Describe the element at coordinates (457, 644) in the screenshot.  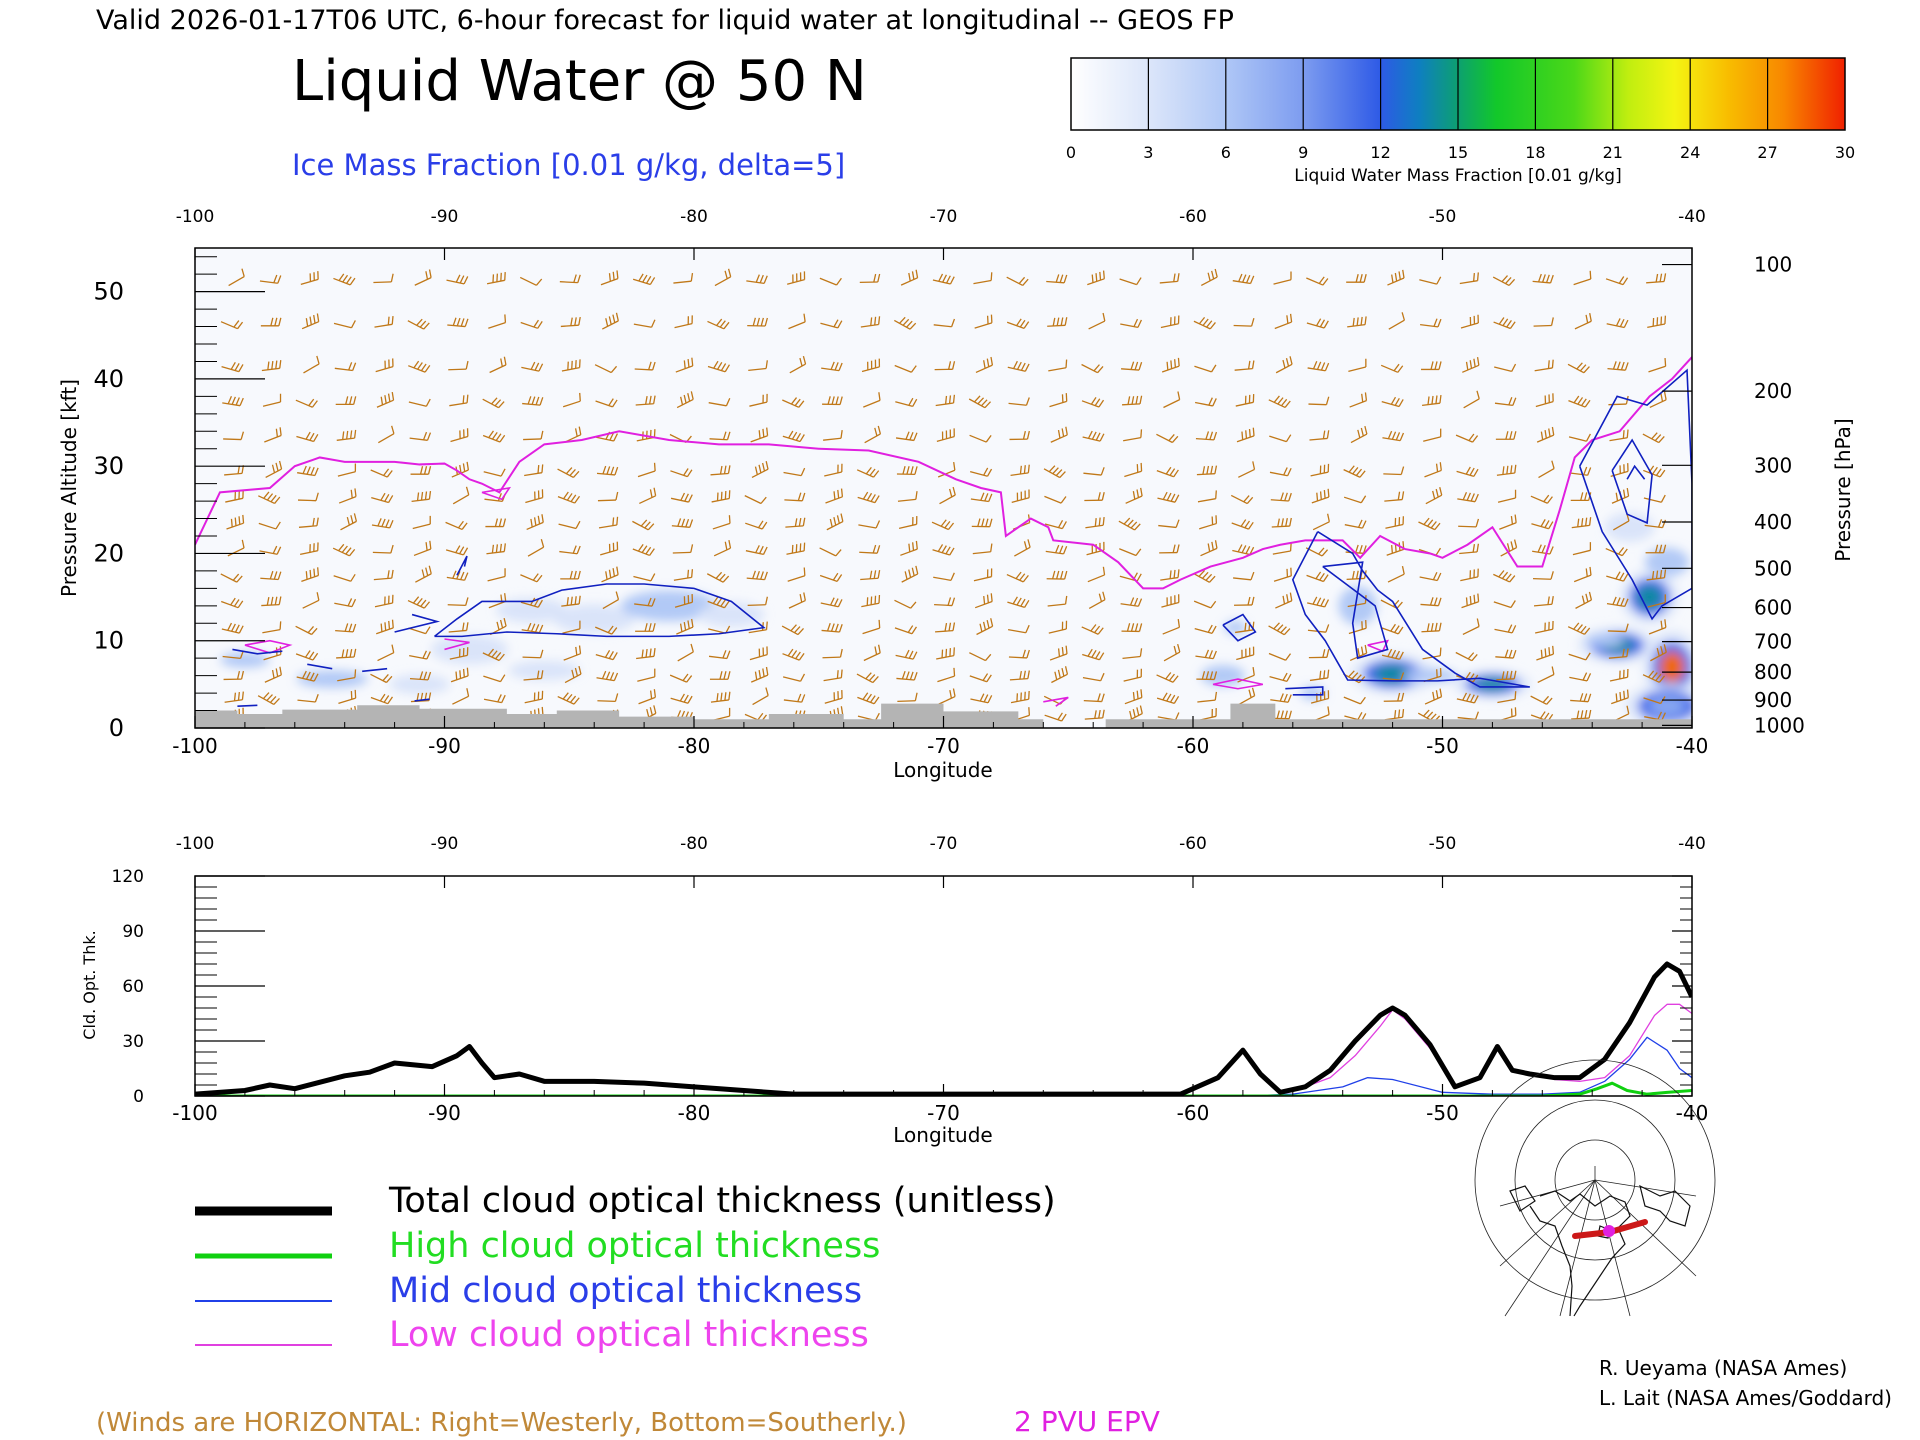
I see `epv-contour` at that location.